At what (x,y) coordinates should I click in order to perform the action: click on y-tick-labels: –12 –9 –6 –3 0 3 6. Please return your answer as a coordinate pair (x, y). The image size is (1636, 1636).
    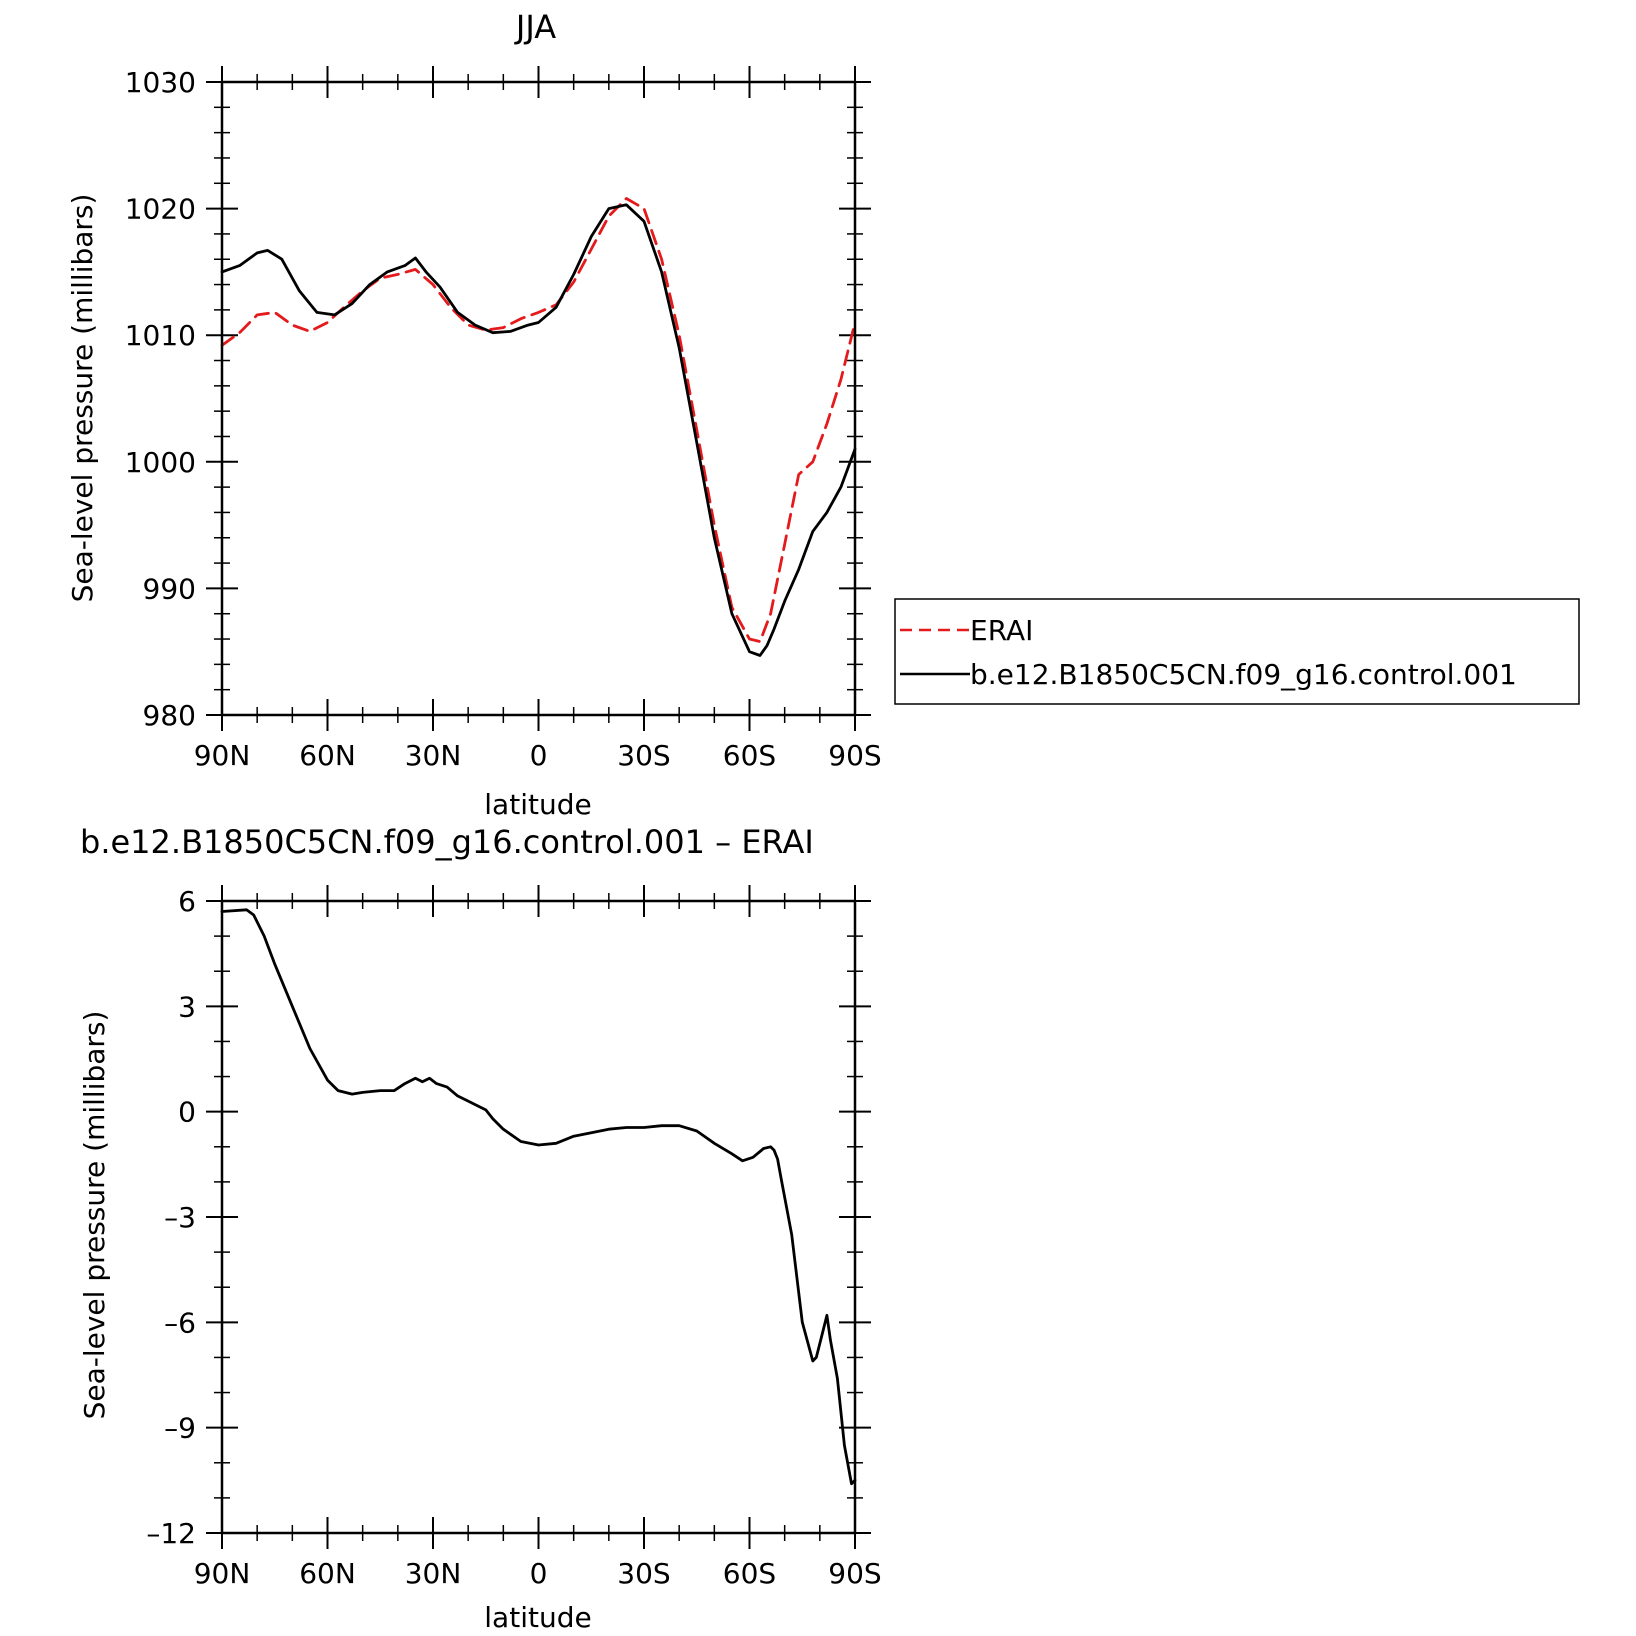
    Looking at the image, I should click on (171, 1217).